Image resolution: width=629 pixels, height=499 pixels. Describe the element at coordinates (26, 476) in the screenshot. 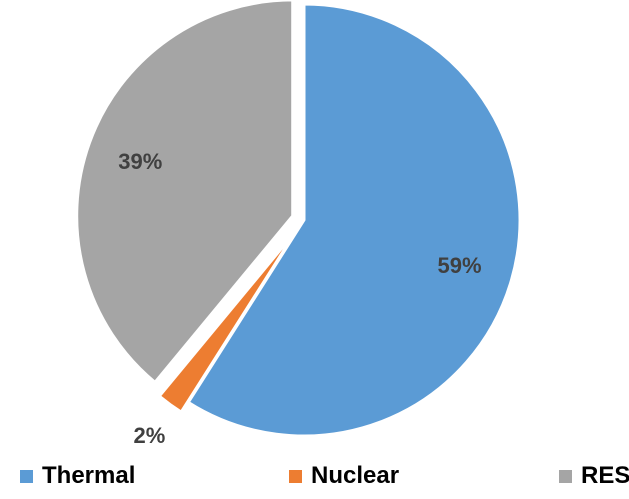

I see `legend-swatch-thermal` at that location.